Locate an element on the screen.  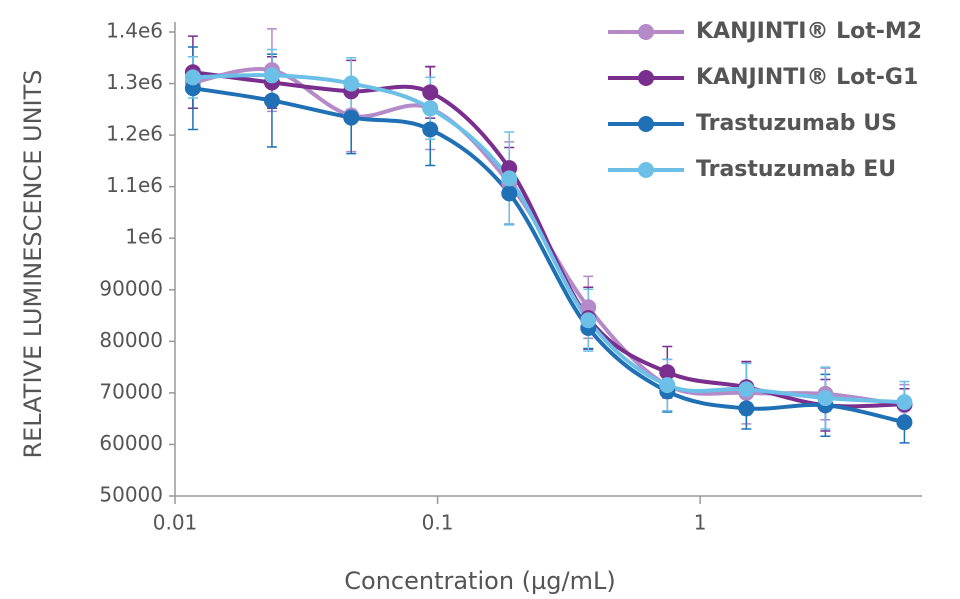
legend-label: KANJINTI® Lot-G1 is located at coordinates (807, 77).